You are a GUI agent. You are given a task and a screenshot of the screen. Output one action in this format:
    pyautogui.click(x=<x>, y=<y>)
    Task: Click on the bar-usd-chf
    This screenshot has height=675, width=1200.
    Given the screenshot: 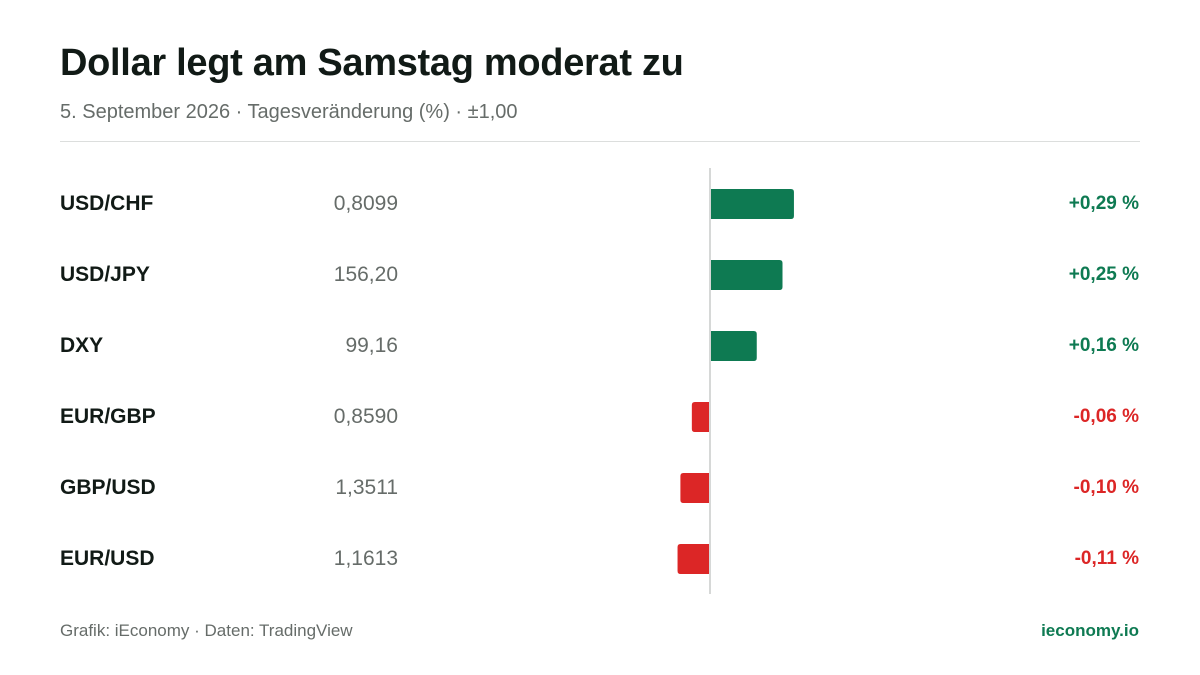 What is the action you would take?
    pyautogui.click(x=752, y=204)
    